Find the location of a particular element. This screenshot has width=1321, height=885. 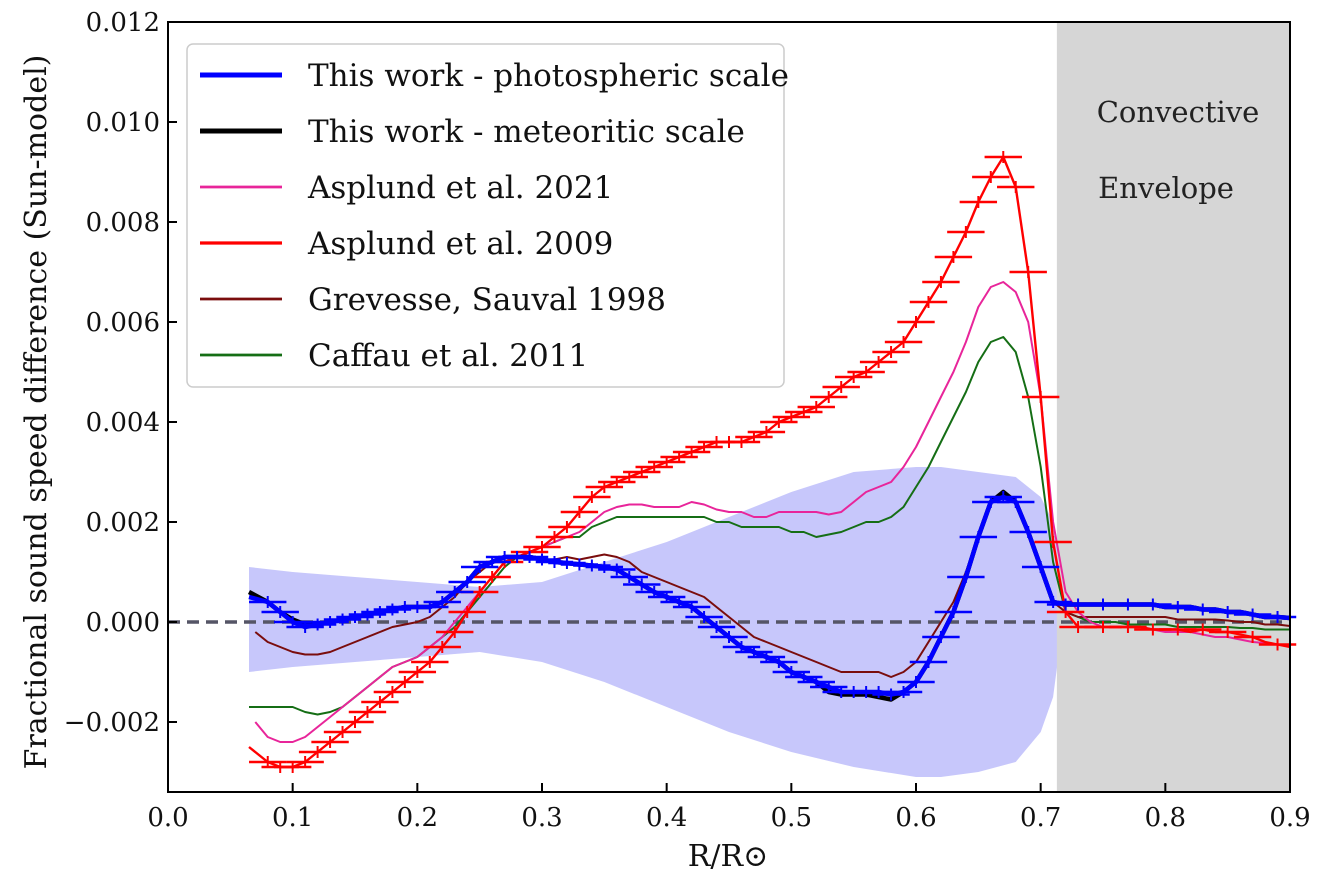

y-tick-label: −0.002 is located at coordinates (112, 723).